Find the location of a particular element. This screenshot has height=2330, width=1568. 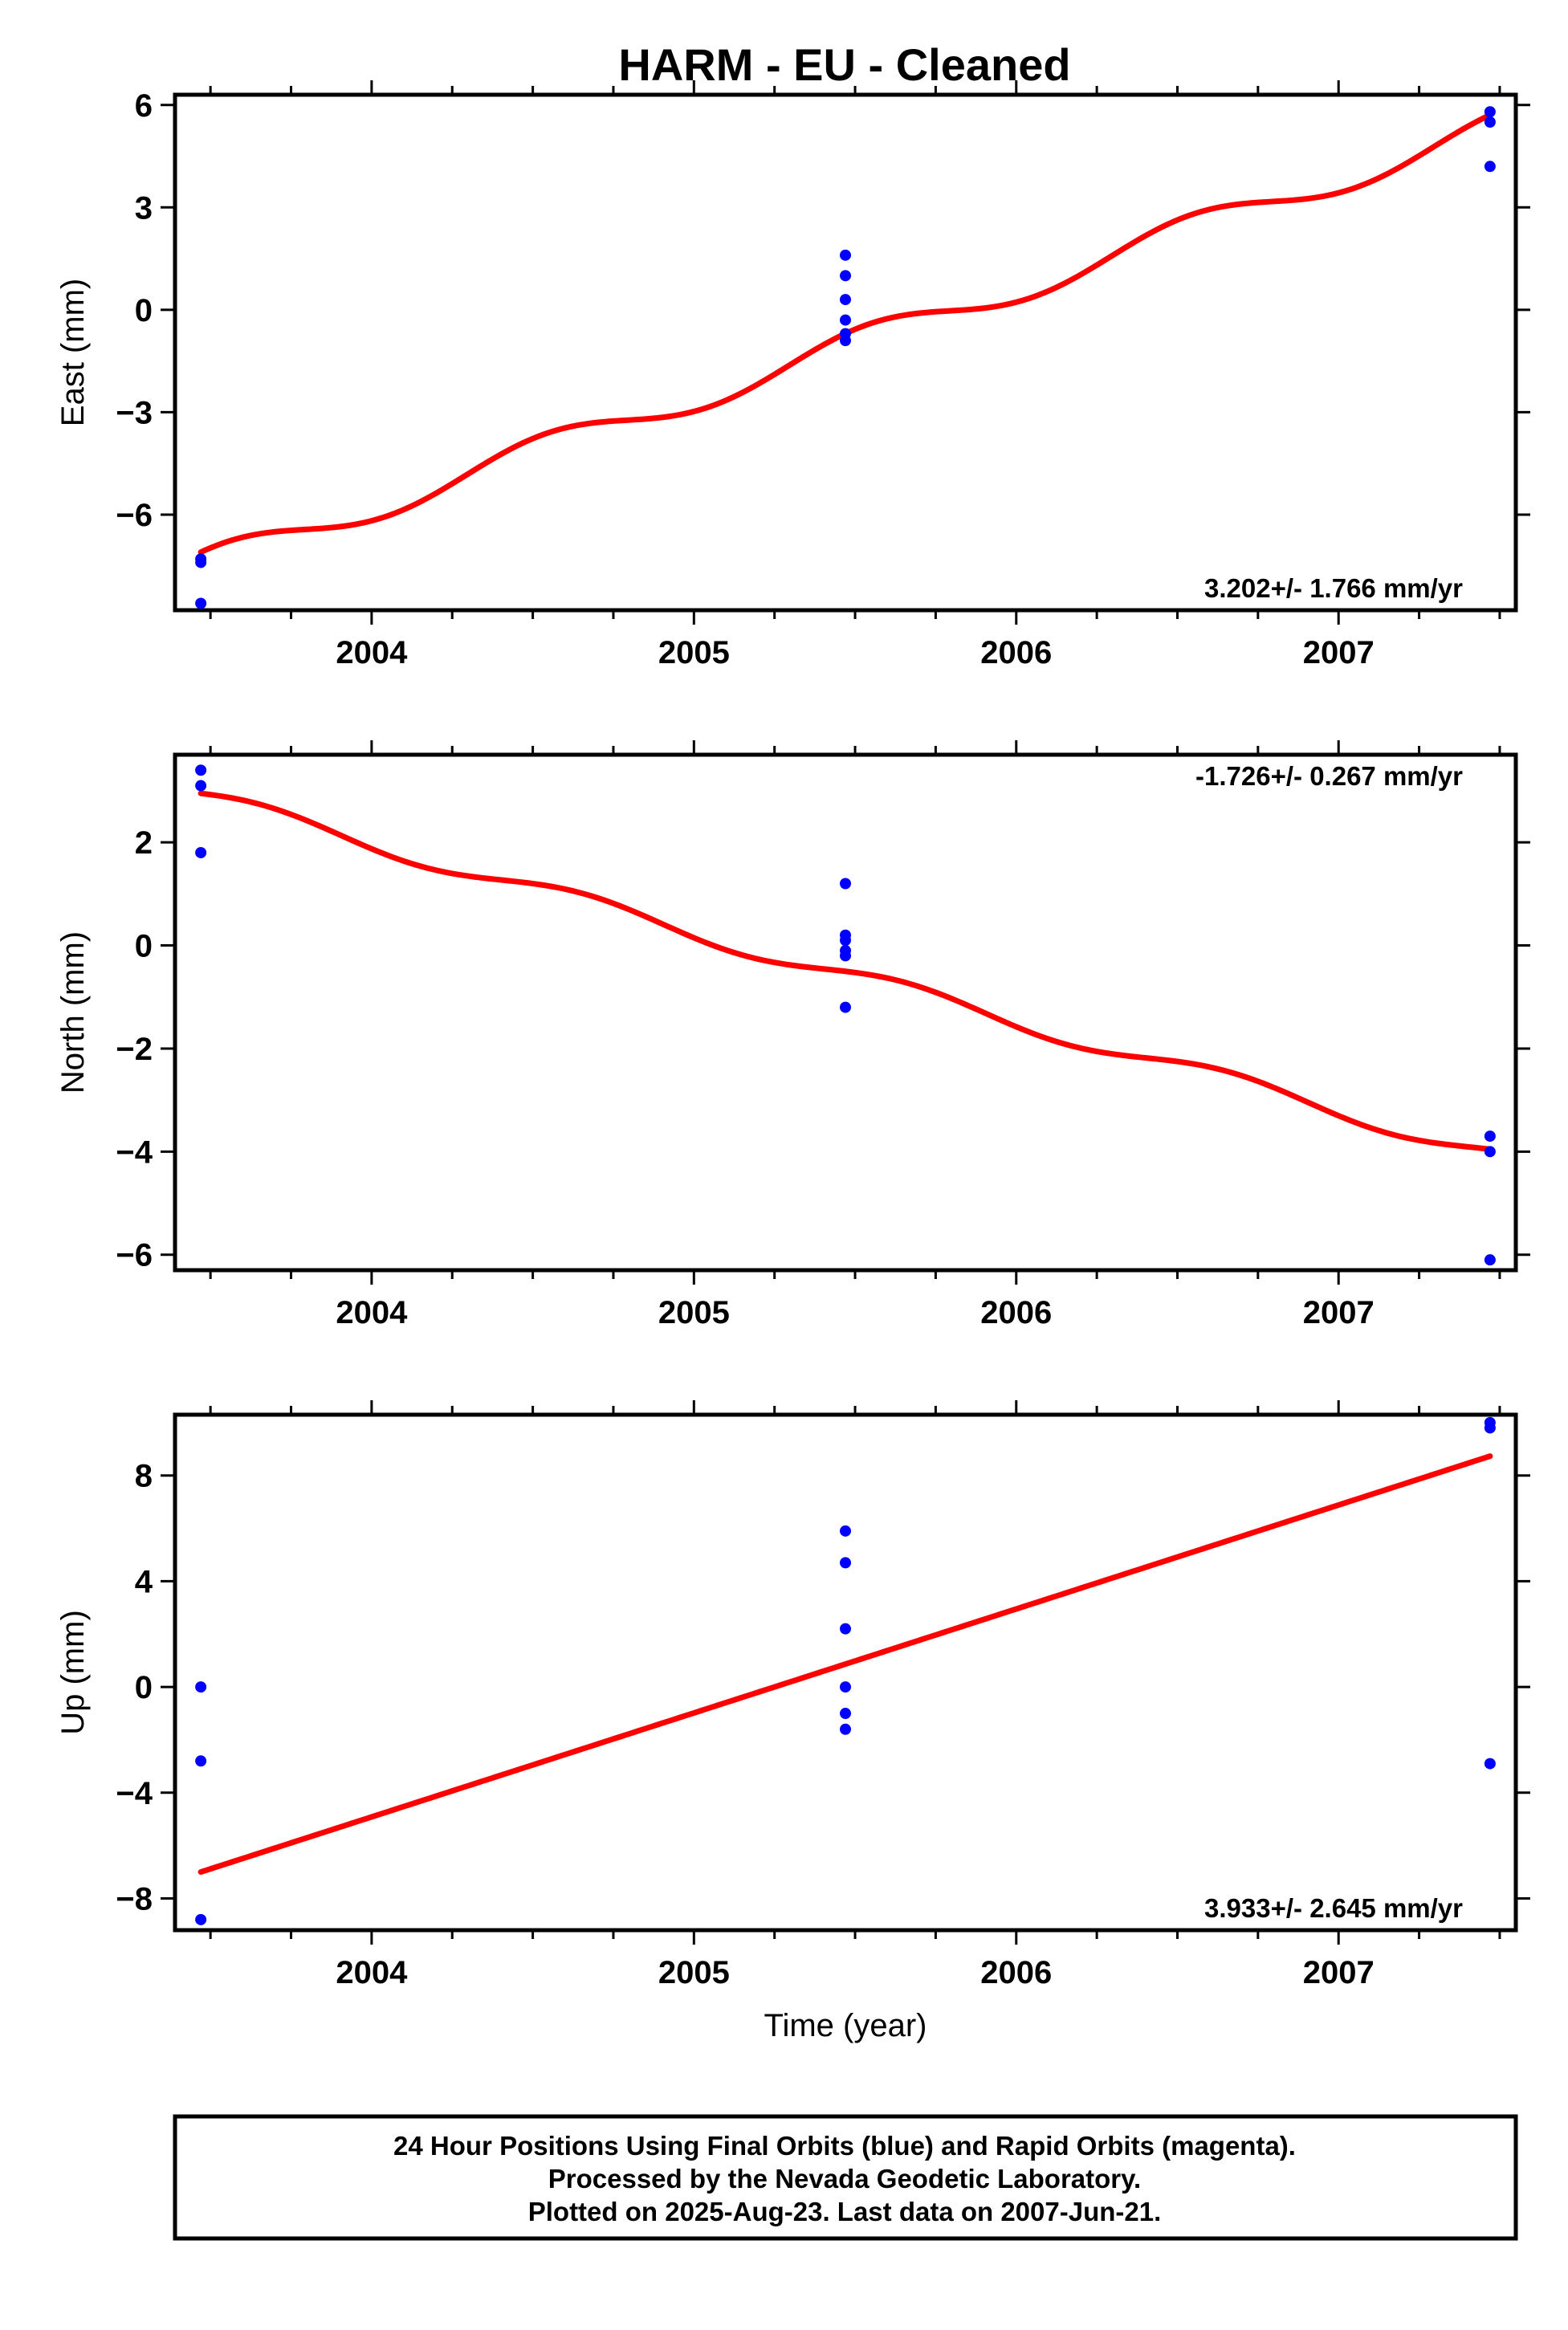

north-xtick-label: 2007 is located at coordinates (1339, 1312).